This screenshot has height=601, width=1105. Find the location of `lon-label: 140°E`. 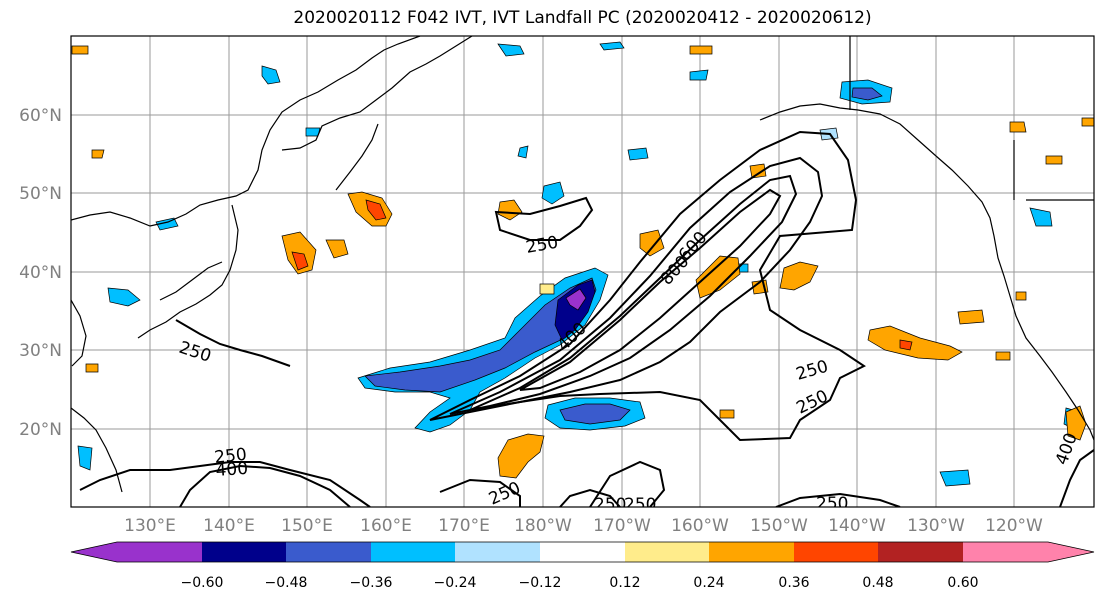

lon-label: 140°E is located at coordinates (229, 526).